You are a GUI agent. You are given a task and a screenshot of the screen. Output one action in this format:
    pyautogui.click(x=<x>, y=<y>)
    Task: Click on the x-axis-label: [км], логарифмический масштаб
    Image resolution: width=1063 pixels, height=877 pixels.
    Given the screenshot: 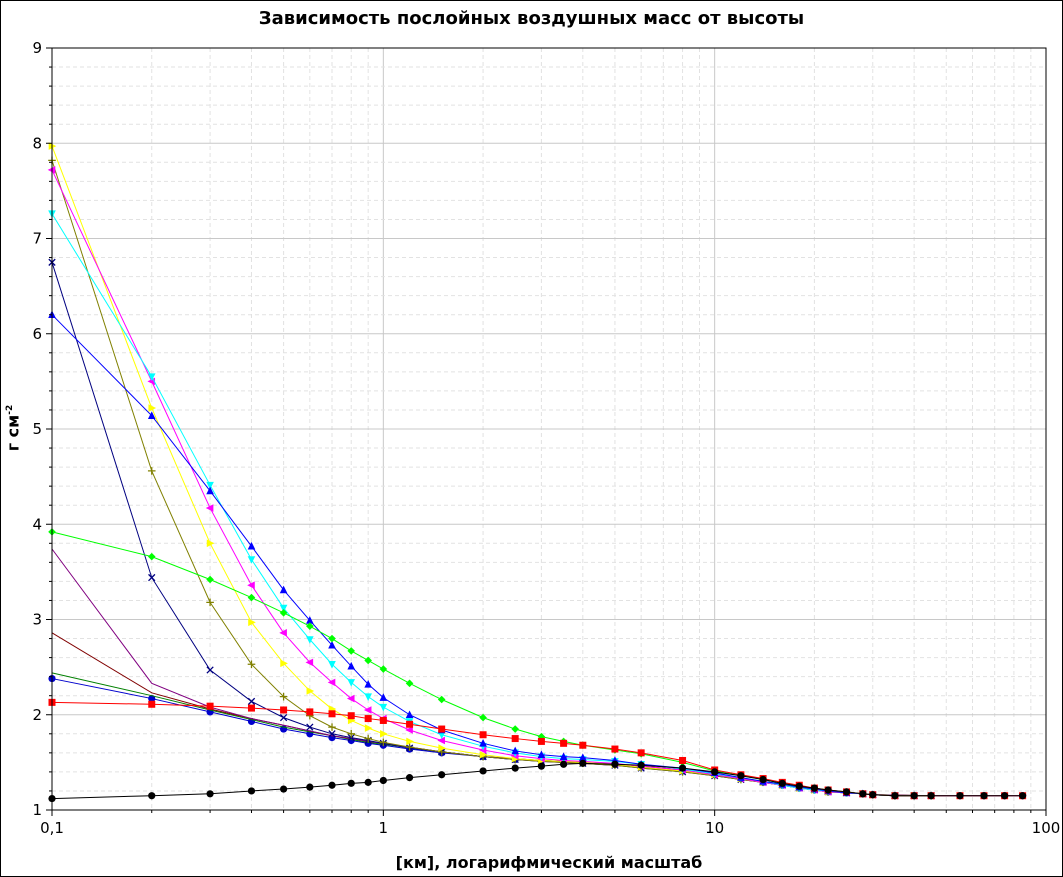 What is the action you would take?
    pyautogui.click(x=549, y=862)
    